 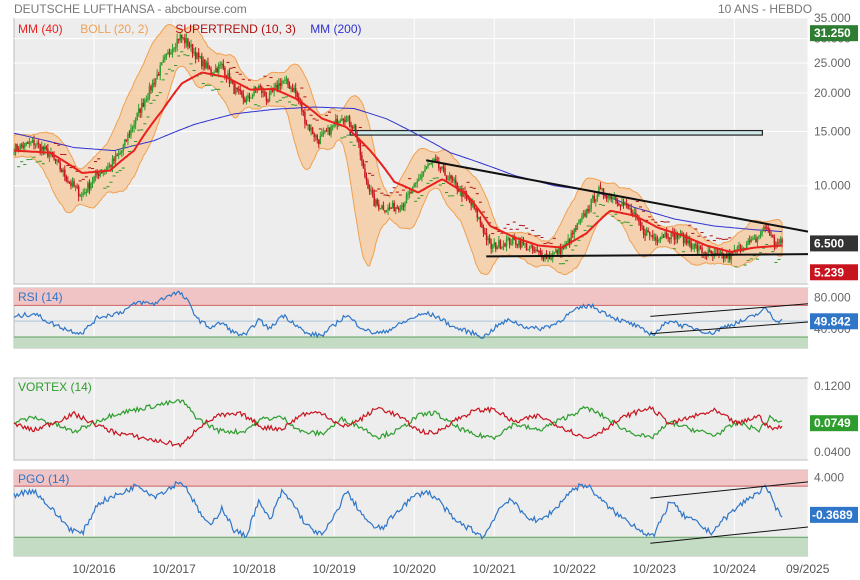 What do you see at coordinates (235, 29) in the screenshot?
I see `price-legend-item: SUPERTREND (10, 3)` at bounding box center [235, 29].